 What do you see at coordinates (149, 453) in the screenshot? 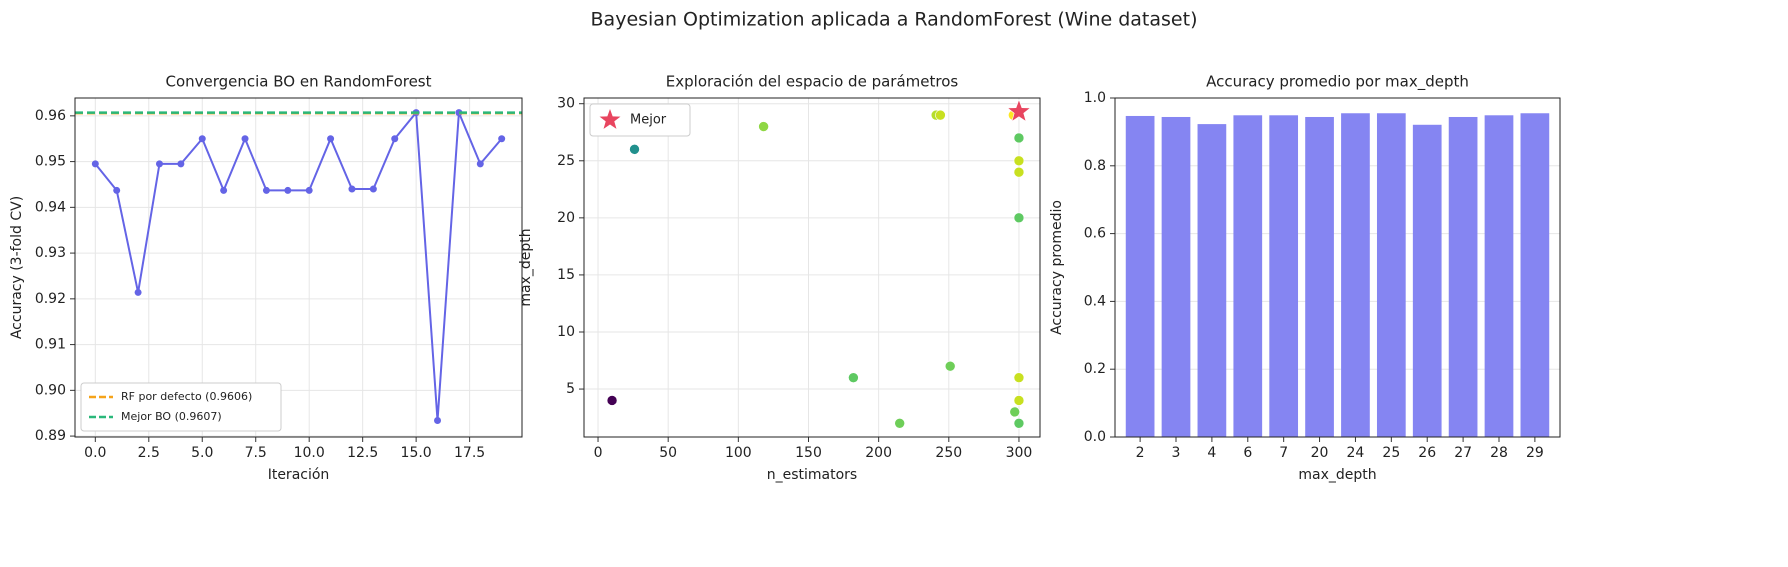
I see `x-tick-label: 2.5` at bounding box center [149, 453].